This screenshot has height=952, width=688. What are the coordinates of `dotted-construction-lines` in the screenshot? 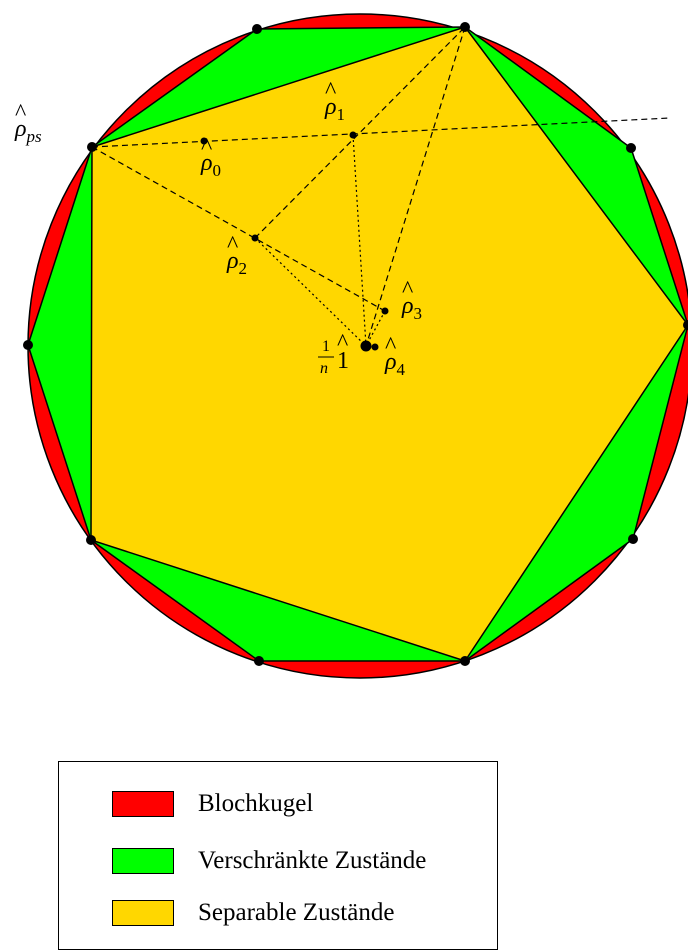 It's located at (320, 240).